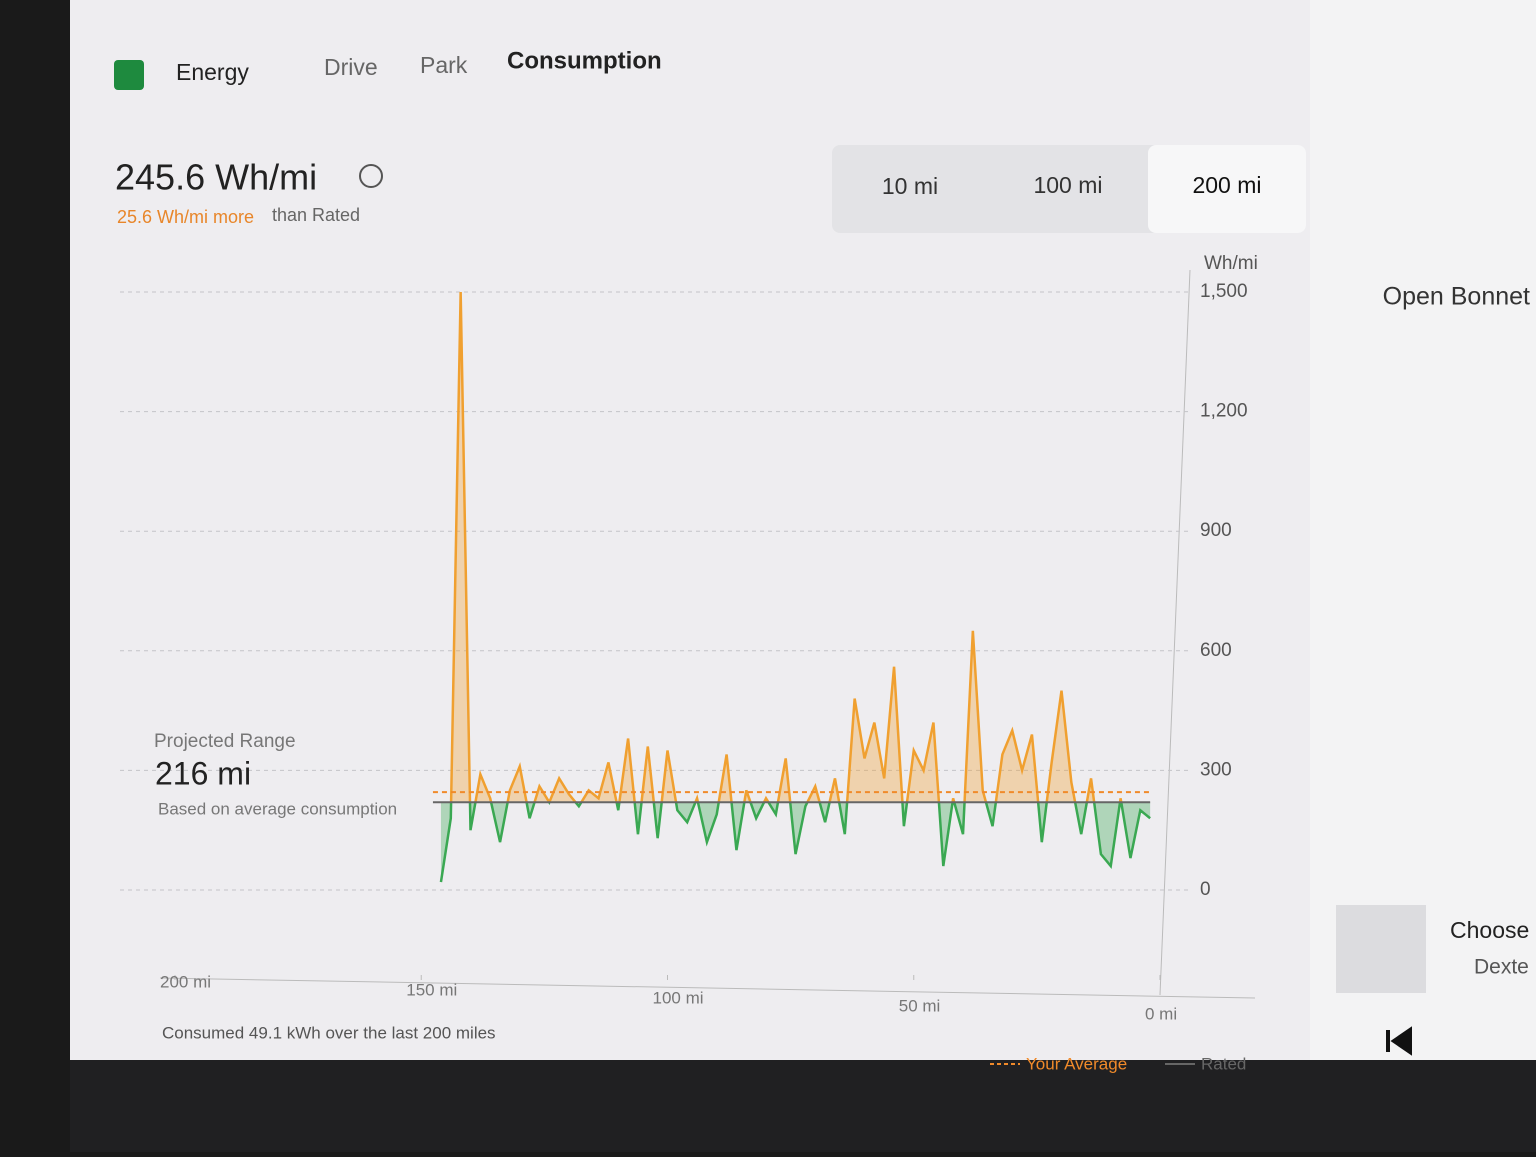  Describe the element at coordinates (212, 72) in the screenshot. I see `tab: Energy` at that location.